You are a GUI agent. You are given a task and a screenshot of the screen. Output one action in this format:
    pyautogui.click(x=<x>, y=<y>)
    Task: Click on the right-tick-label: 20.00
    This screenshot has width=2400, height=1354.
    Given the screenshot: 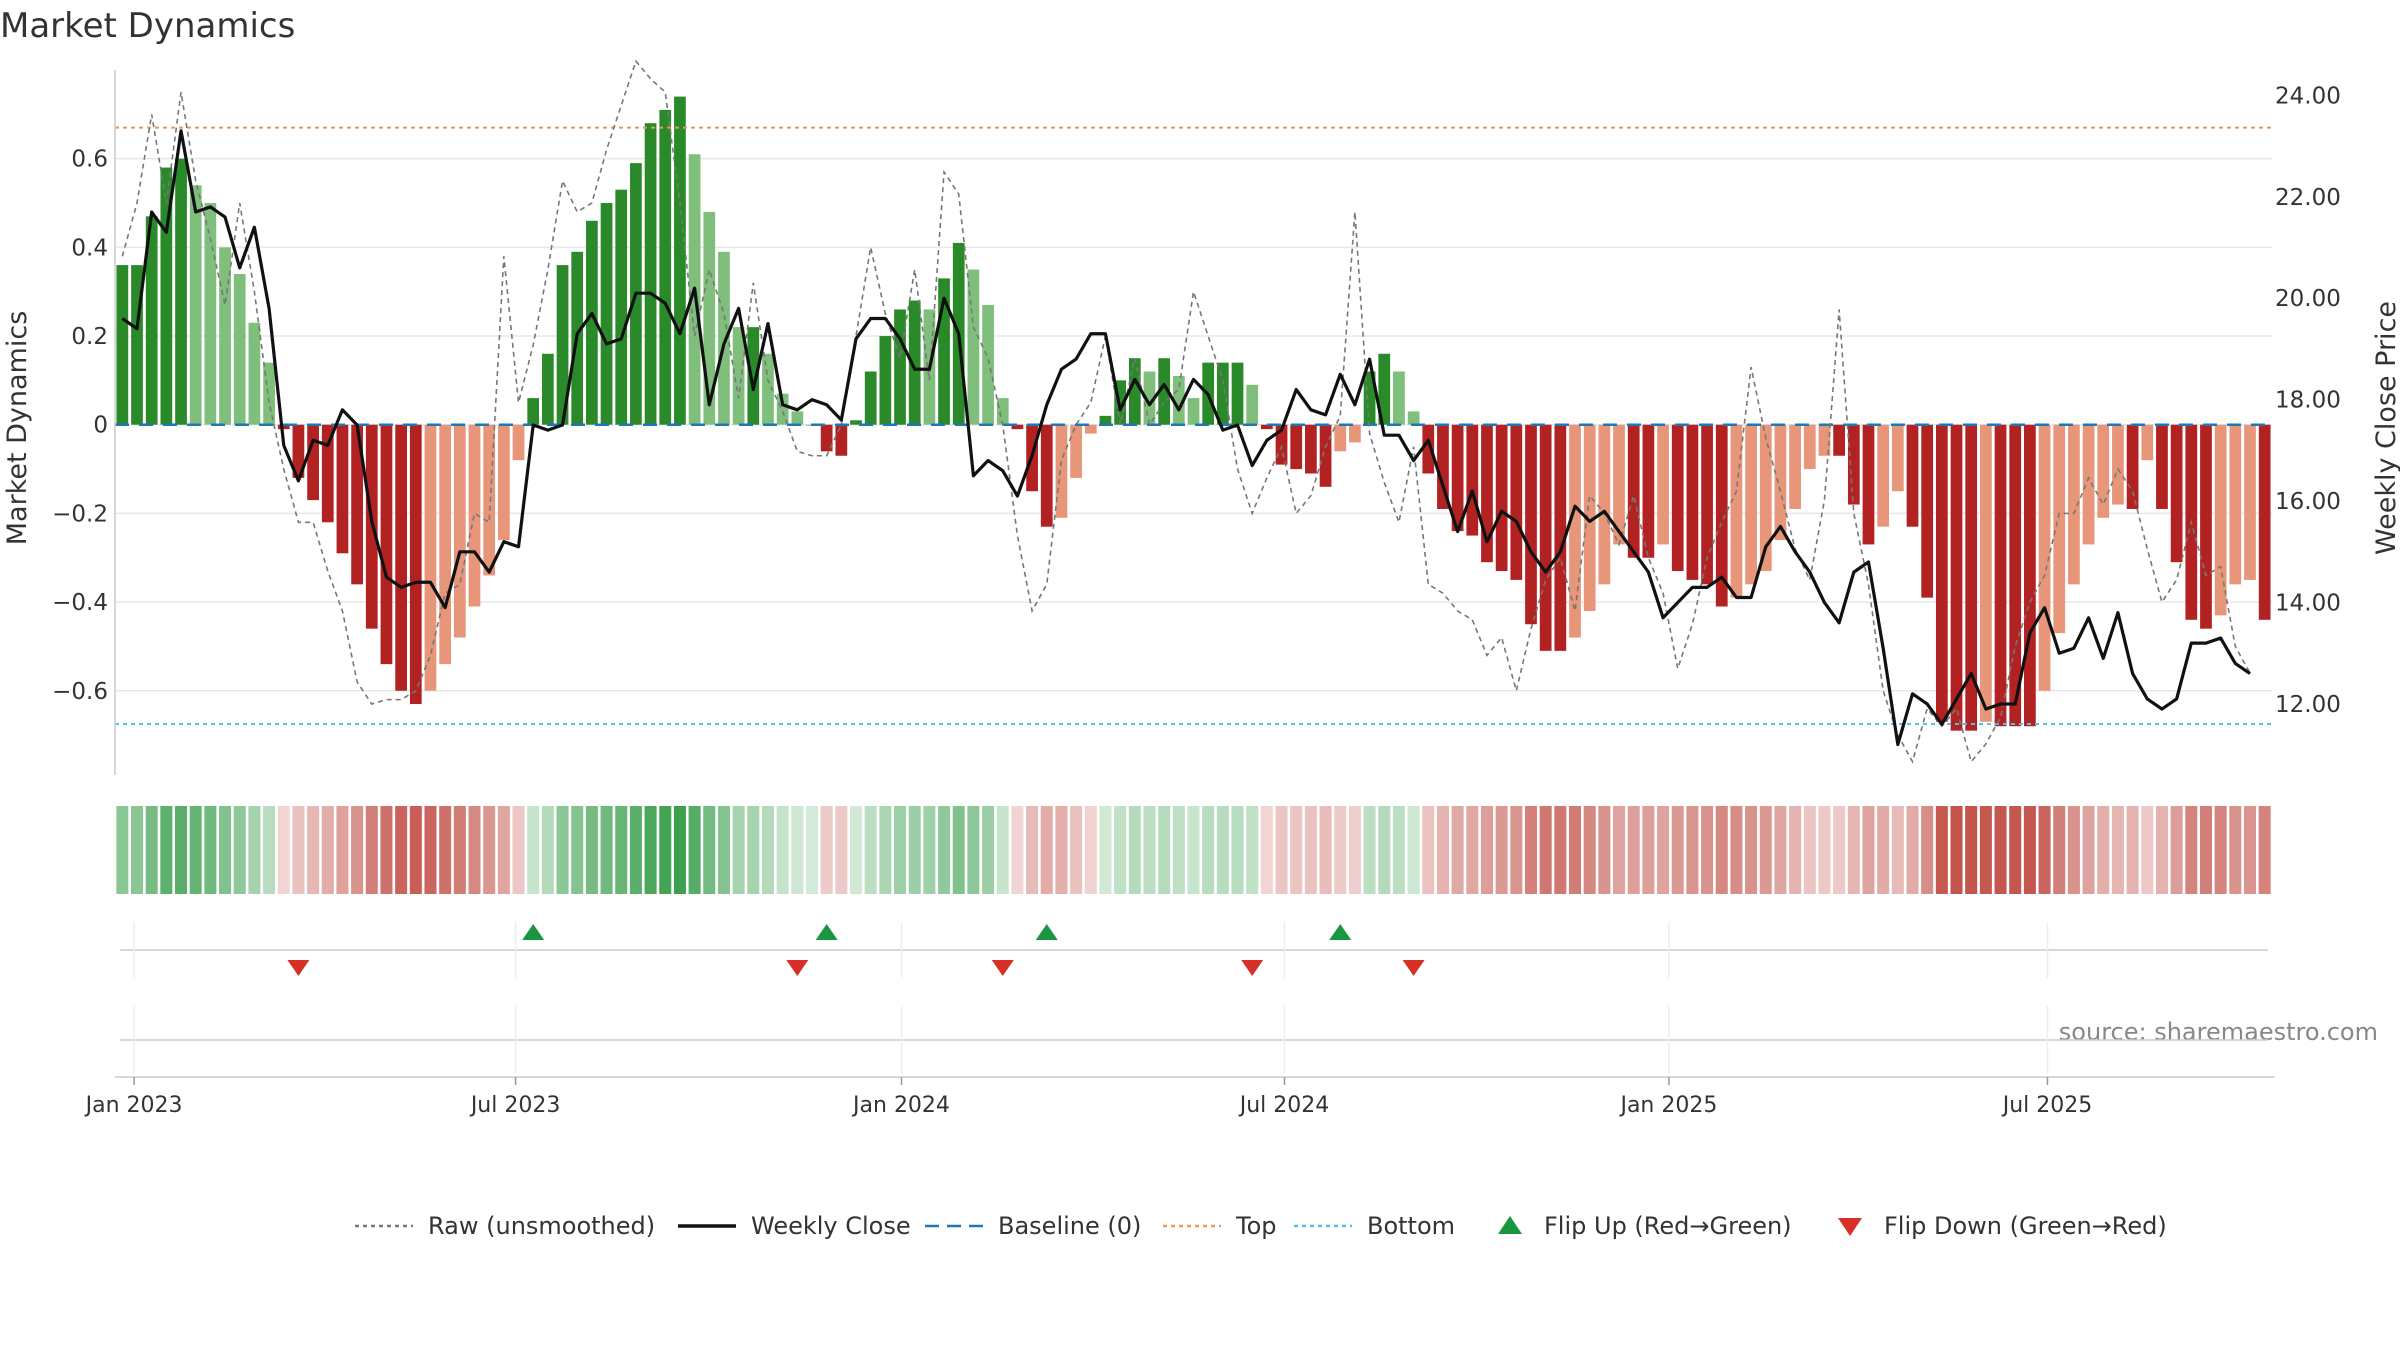 What is the action you would take?
    pyautogui.click(x=2308, y=299)
    